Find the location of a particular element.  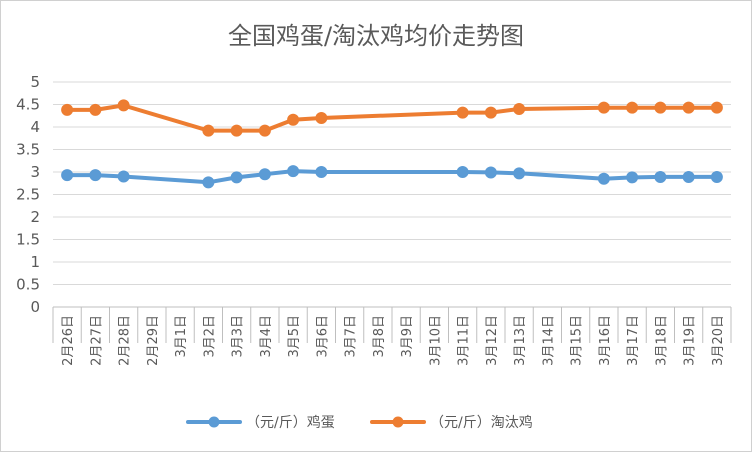

x-tick-label: 3月15日 is located at coordinates (577, 340).